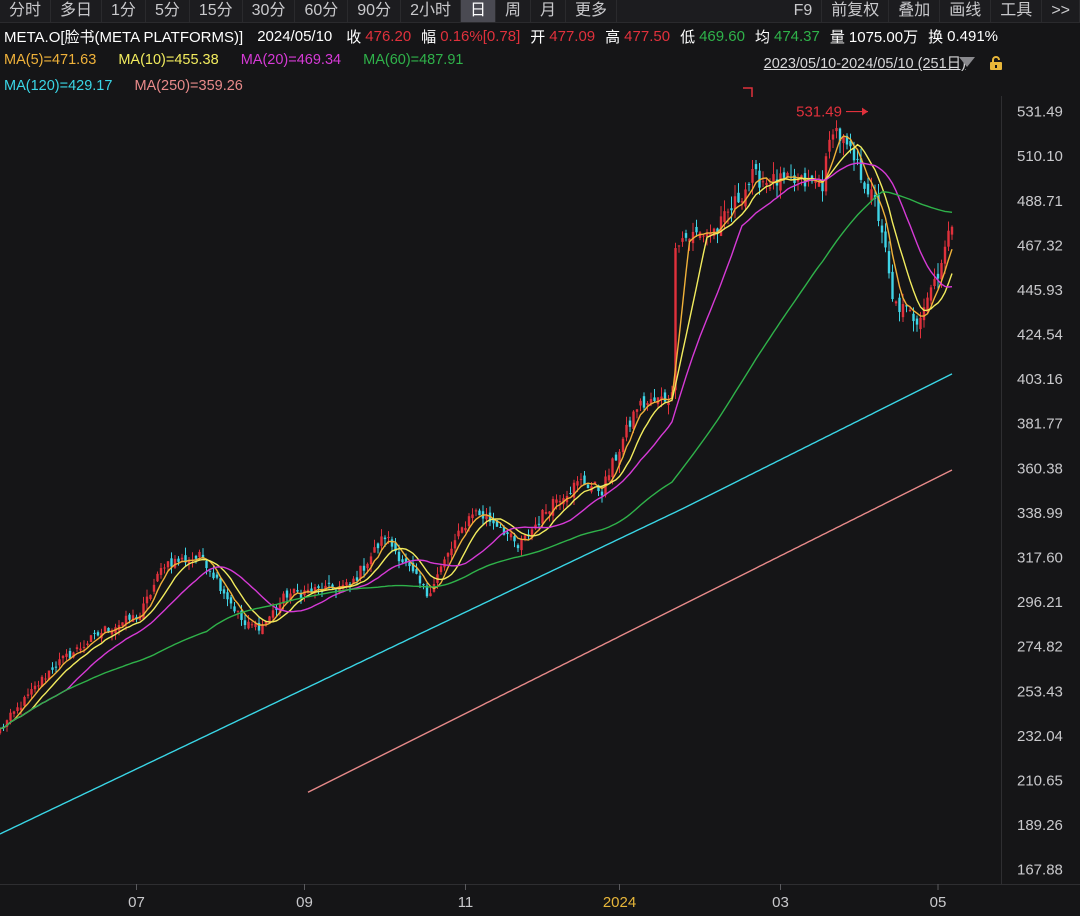  Describe the element at coordinates (216, 11) in the screenshot. I see `period-tab-4: 15分` at that location.